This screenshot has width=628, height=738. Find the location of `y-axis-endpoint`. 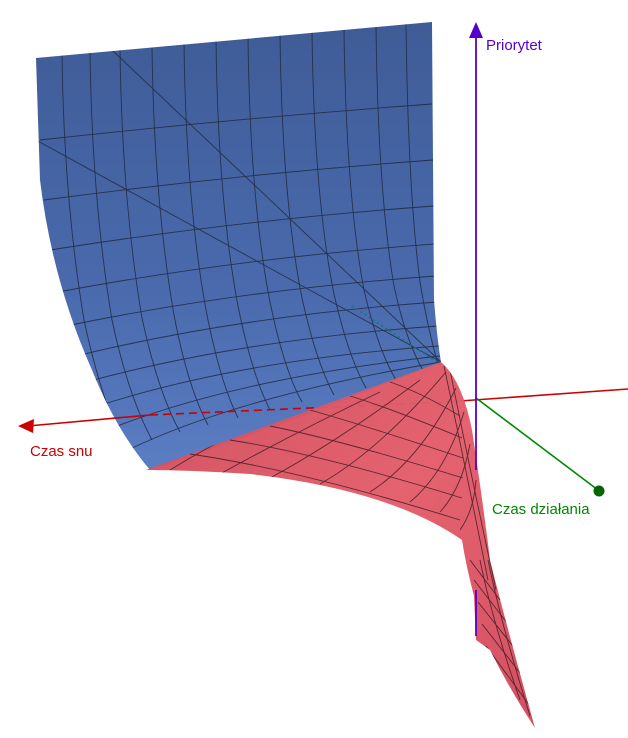

y-axis-endpoint is located at coordinates (599, 491).